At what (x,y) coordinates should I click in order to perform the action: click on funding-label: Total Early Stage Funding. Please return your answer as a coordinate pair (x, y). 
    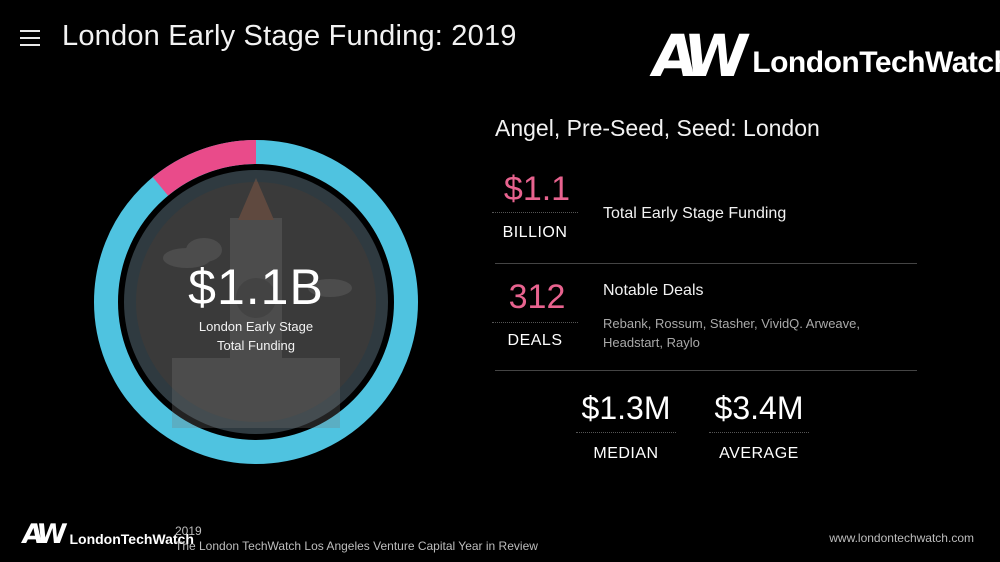
    Looking at the image, I should click on (695, 213).